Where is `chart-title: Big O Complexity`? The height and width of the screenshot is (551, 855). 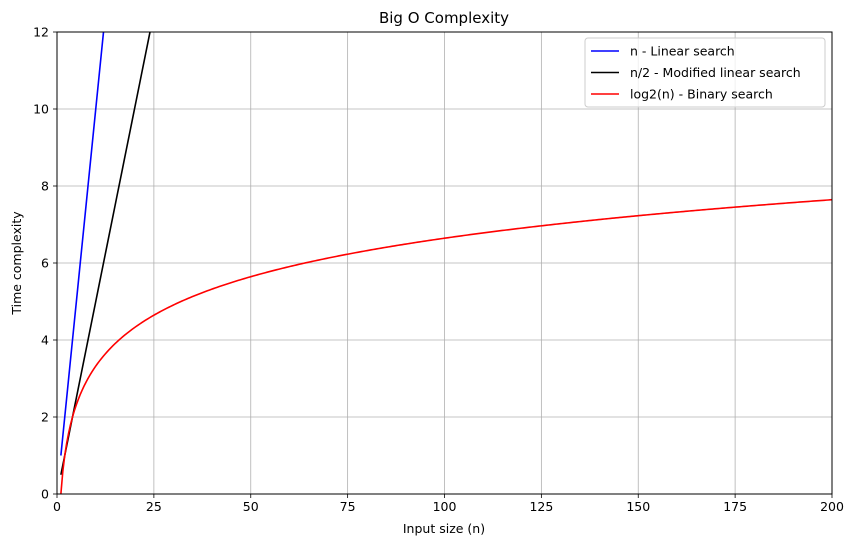 chart-title: Big O Complexity is located at coordinates (444, 18).